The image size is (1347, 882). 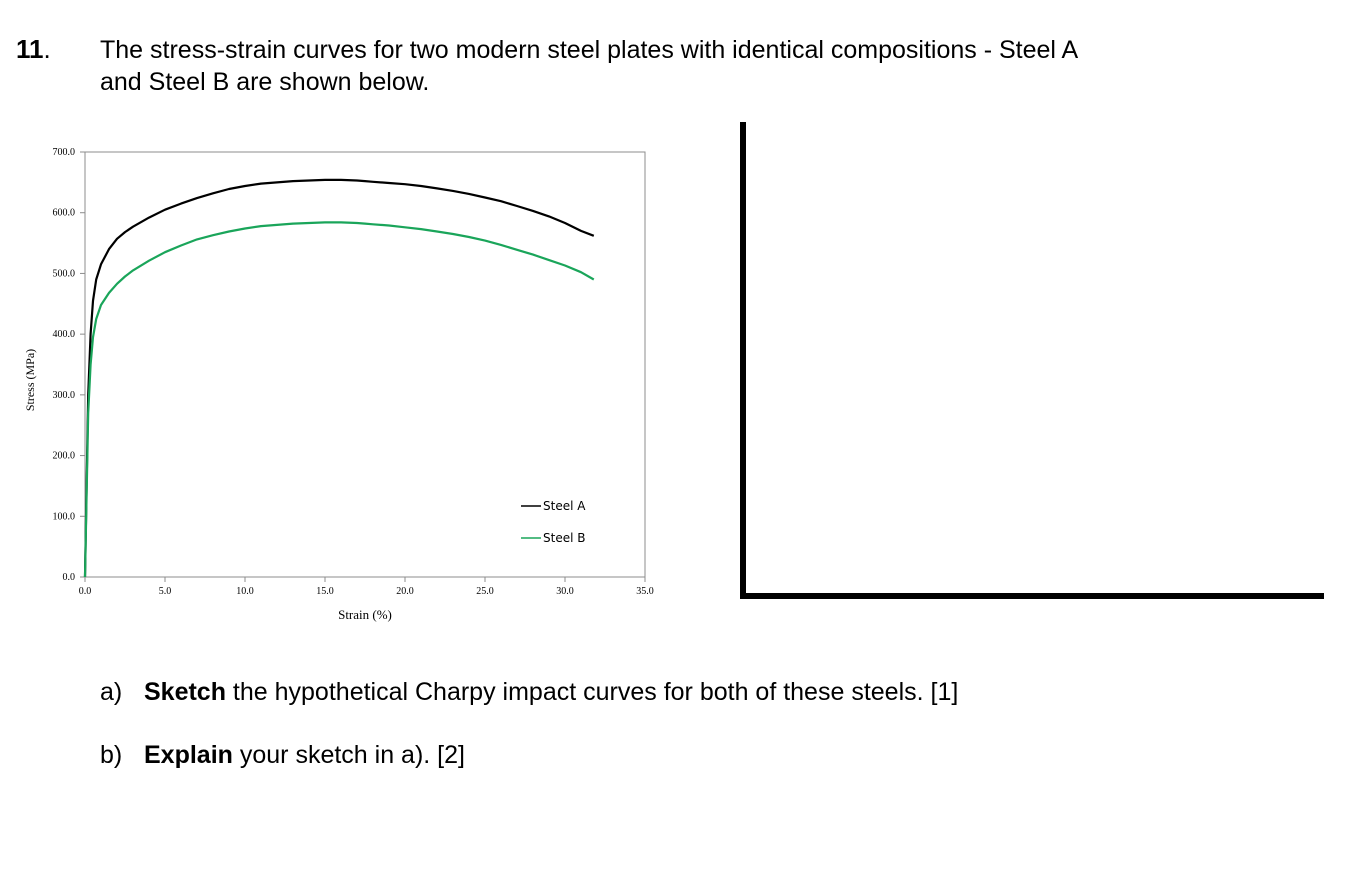 What do you see at coordinates (645, 591) in the screenshot?
I see `x-tick-label: 35.0` at bounding box center [645, 591].